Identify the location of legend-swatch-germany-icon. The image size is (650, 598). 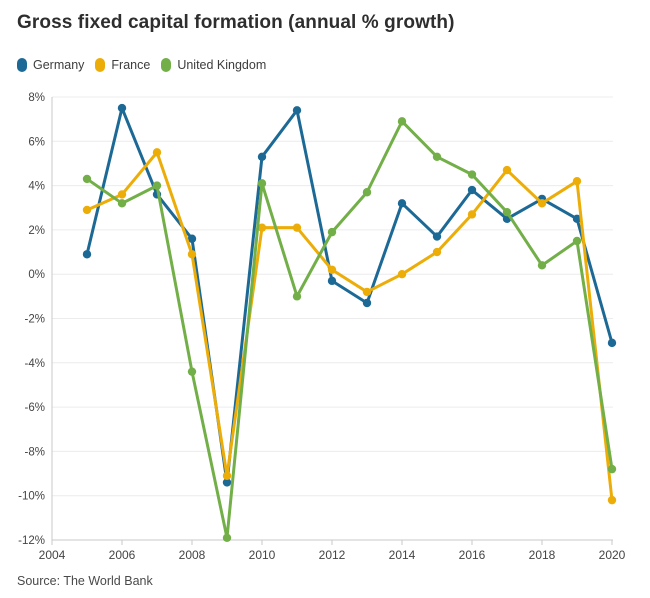
(22, 65).